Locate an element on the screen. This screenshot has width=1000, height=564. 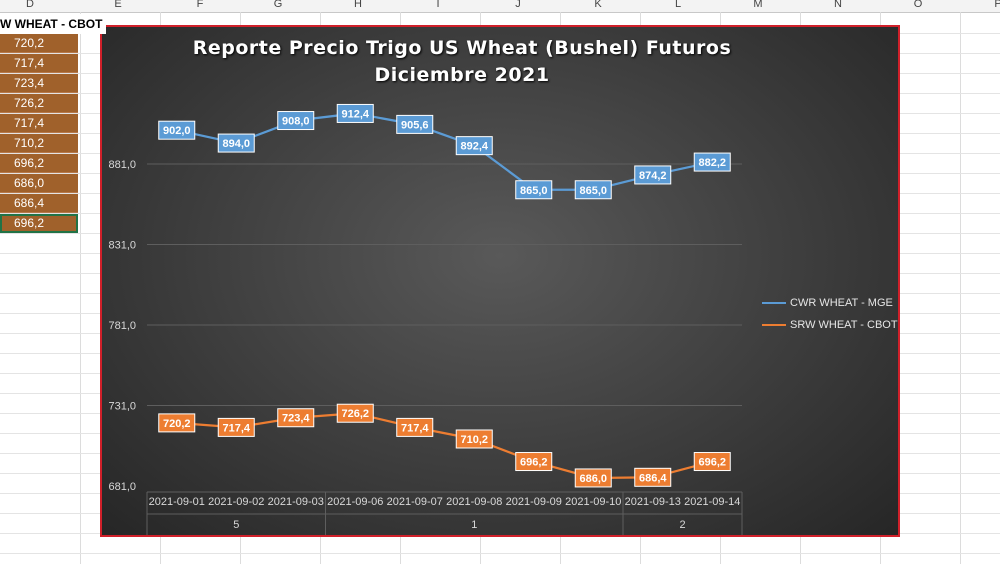
column-letter-d: D is located at coordinates (30, 5).